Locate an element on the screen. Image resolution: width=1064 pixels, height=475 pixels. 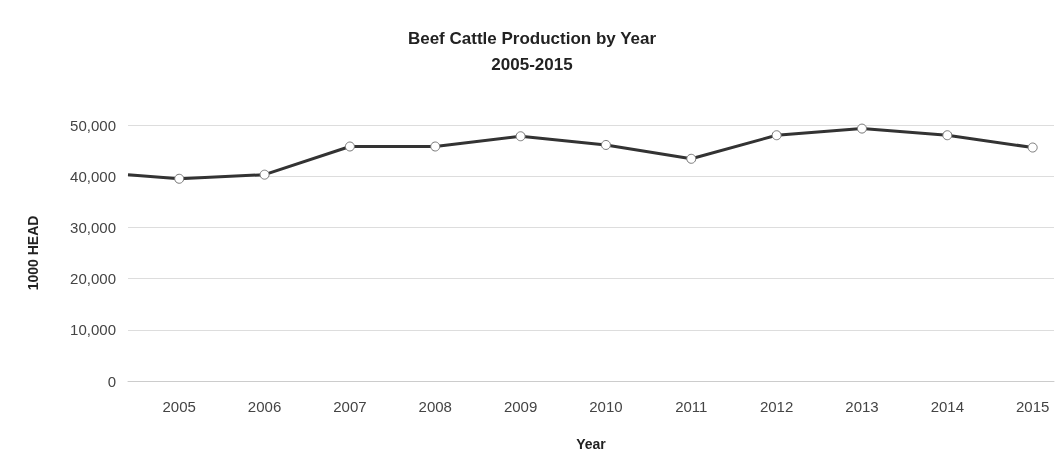
y-tick-label: 20,000 is located at coordinates (93, 279).